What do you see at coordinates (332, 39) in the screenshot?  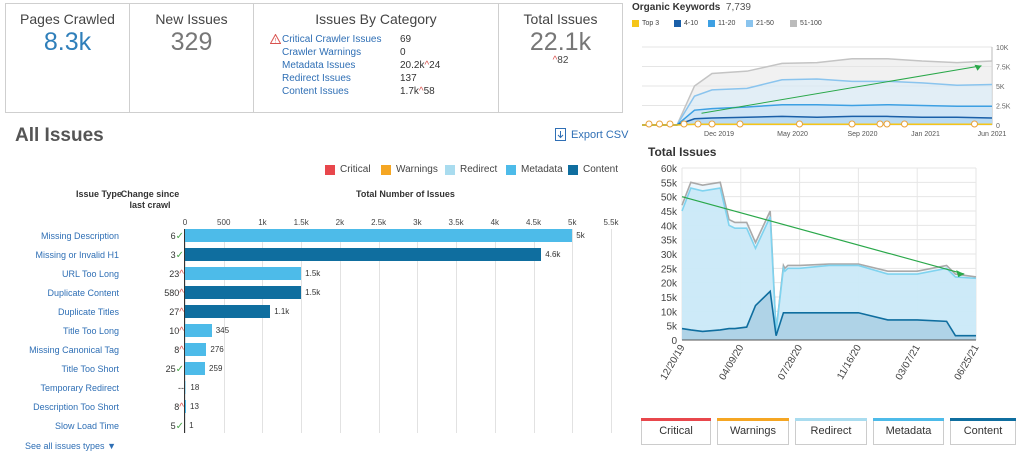 I see `category-critical-link: Critical Crawler Issues` at bounding box center [332, 39].